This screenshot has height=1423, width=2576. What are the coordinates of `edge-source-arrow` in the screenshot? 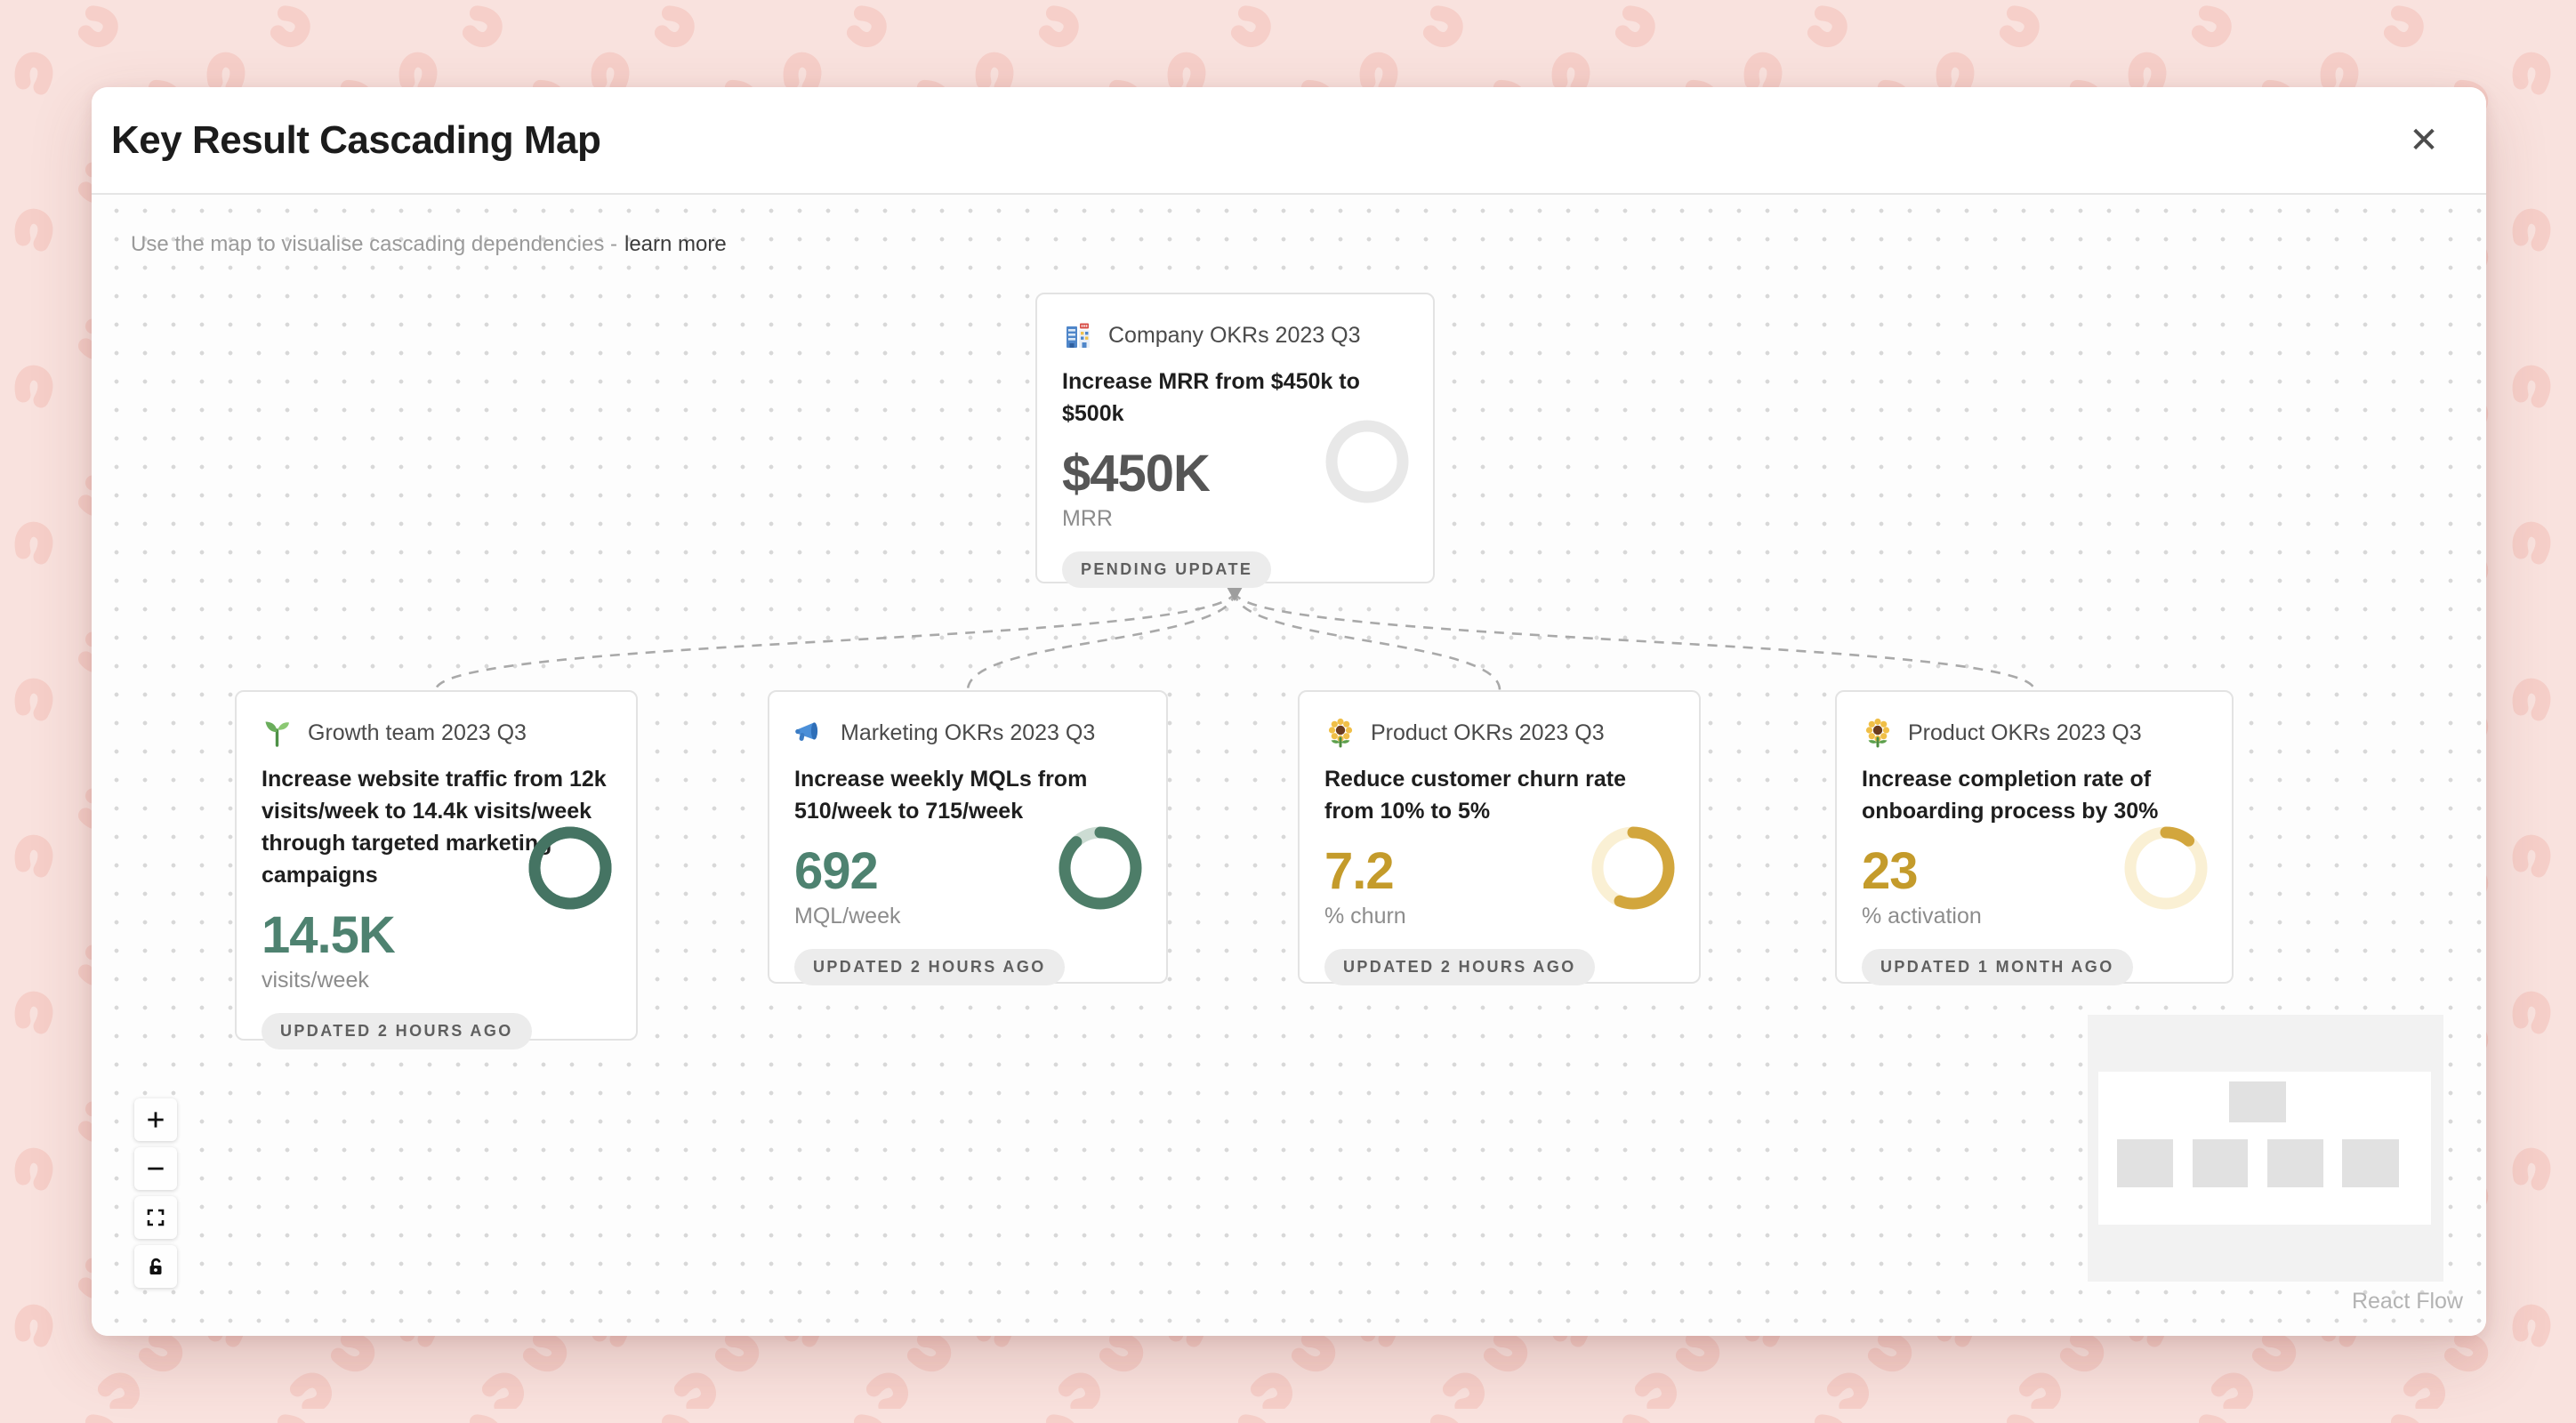 It's located at (1235, 594).